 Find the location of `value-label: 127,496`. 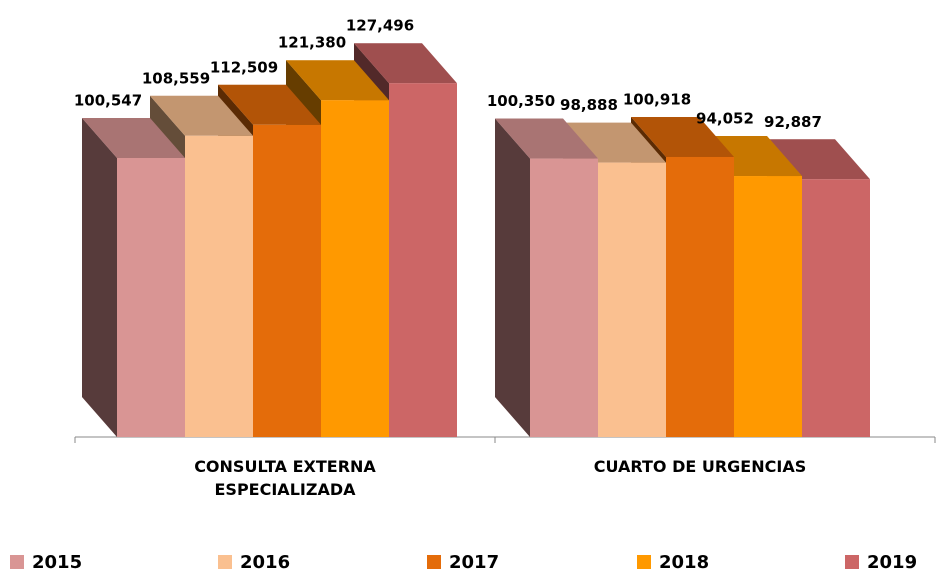

value-label: 127,496 is located at coordinates (380, 26).